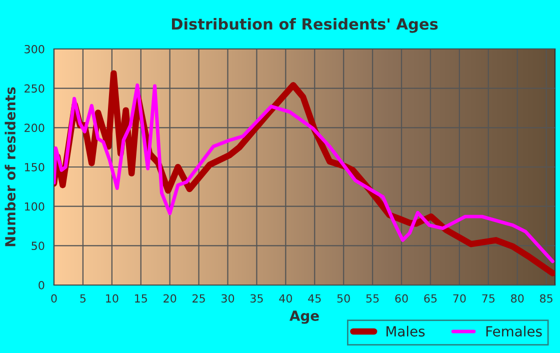  Describe the element at coordinates (141, 298) in the screenshot. I see `x-tick-label: 15` at that location.